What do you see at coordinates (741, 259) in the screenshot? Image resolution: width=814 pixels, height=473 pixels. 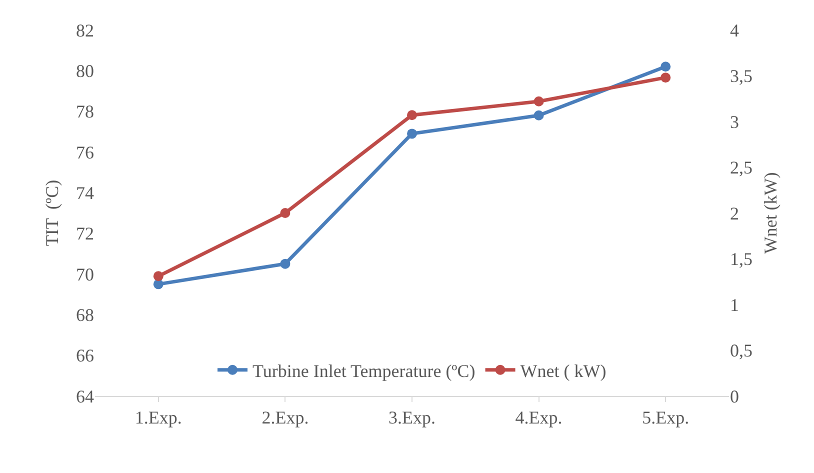 I see `y2-tick-label: 1,5` at bounding box center [741, 259].